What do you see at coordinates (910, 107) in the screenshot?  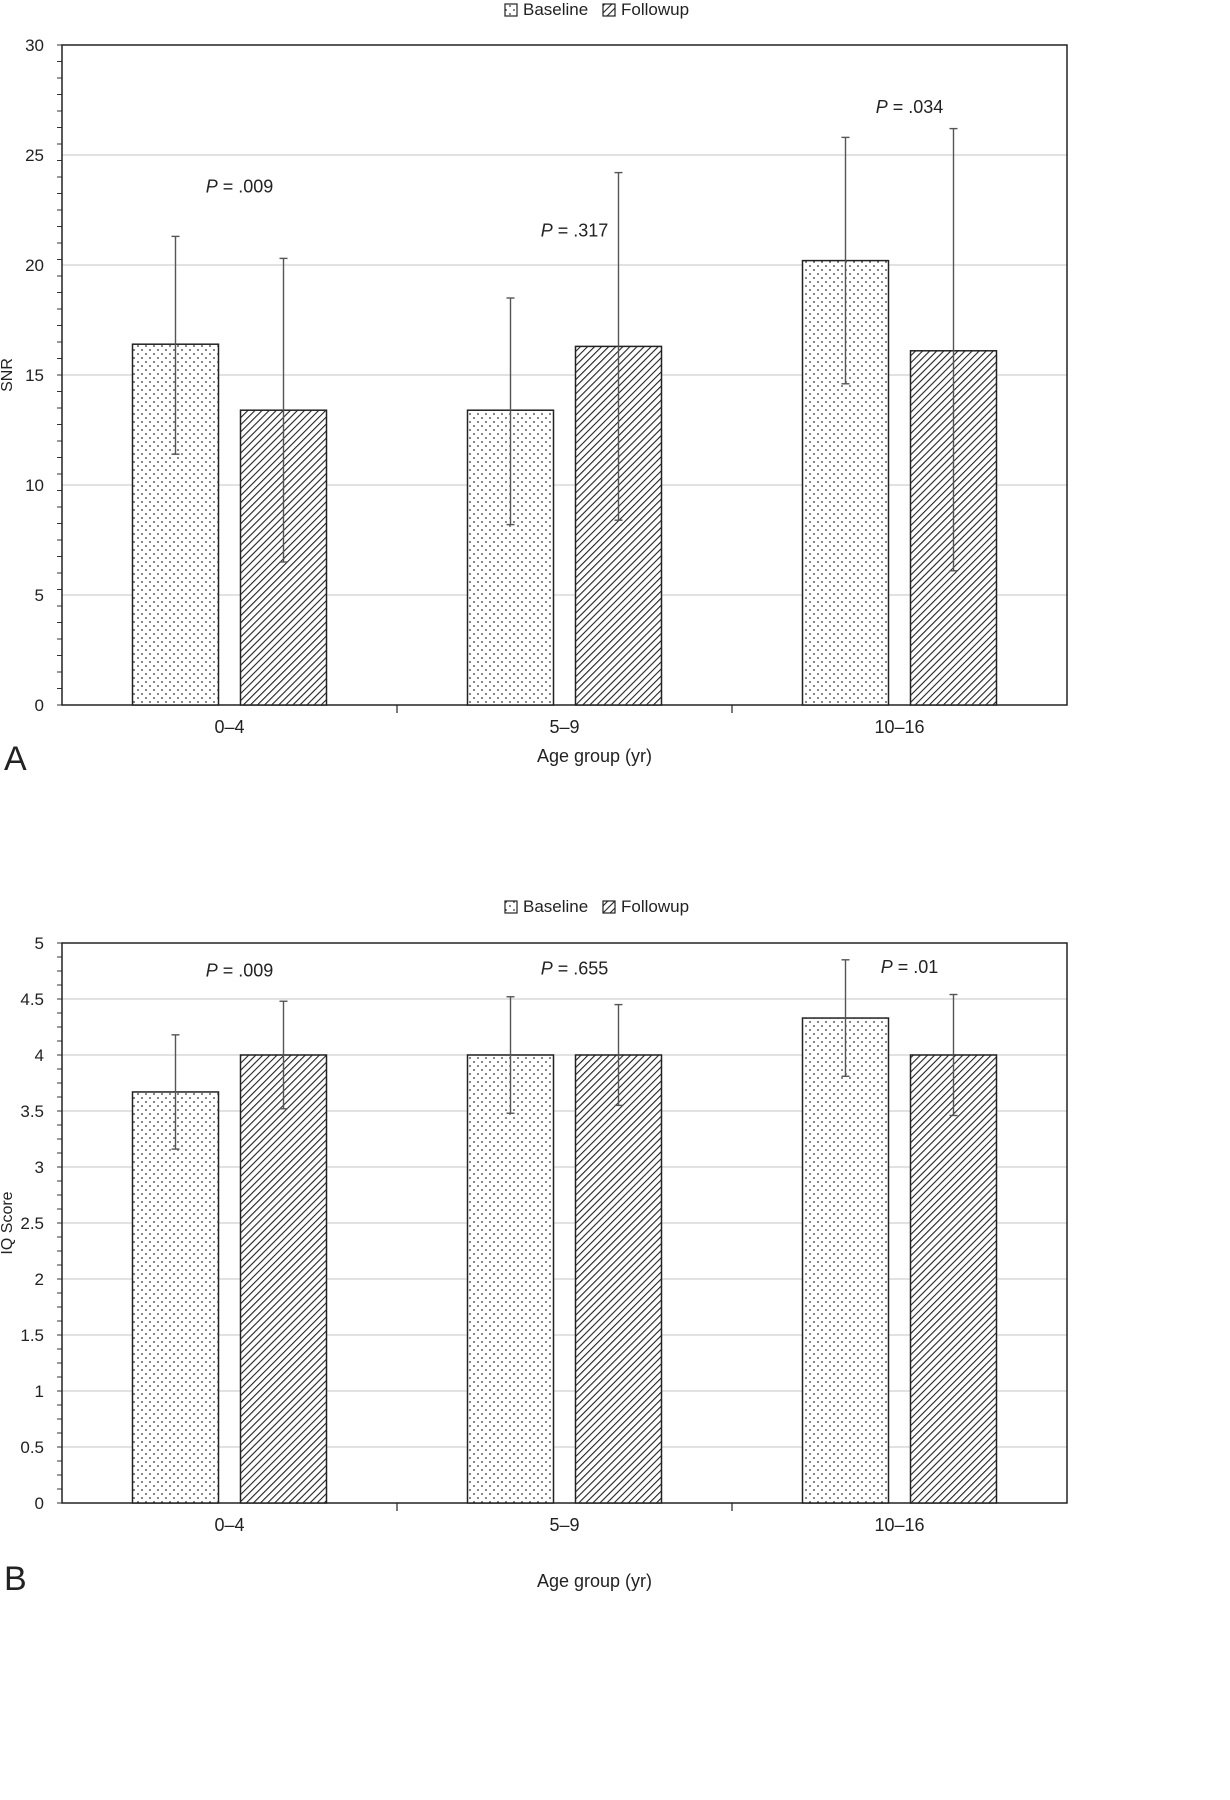 I see `p-value-annotation: P = .034` at bounding box center [910, 107].